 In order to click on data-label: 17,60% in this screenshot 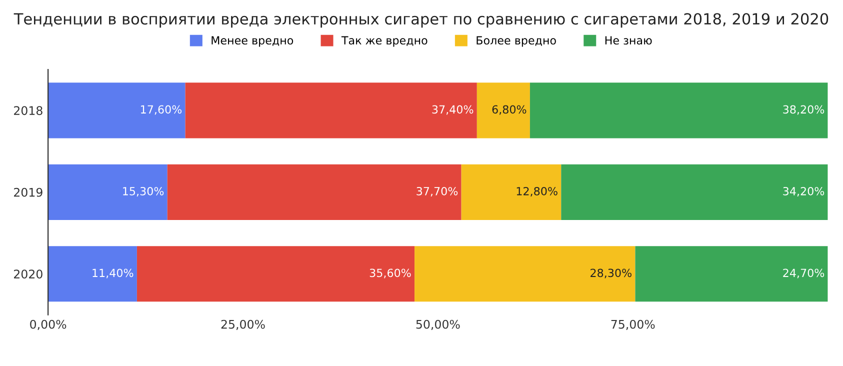, I will do `click(161, 110)`.